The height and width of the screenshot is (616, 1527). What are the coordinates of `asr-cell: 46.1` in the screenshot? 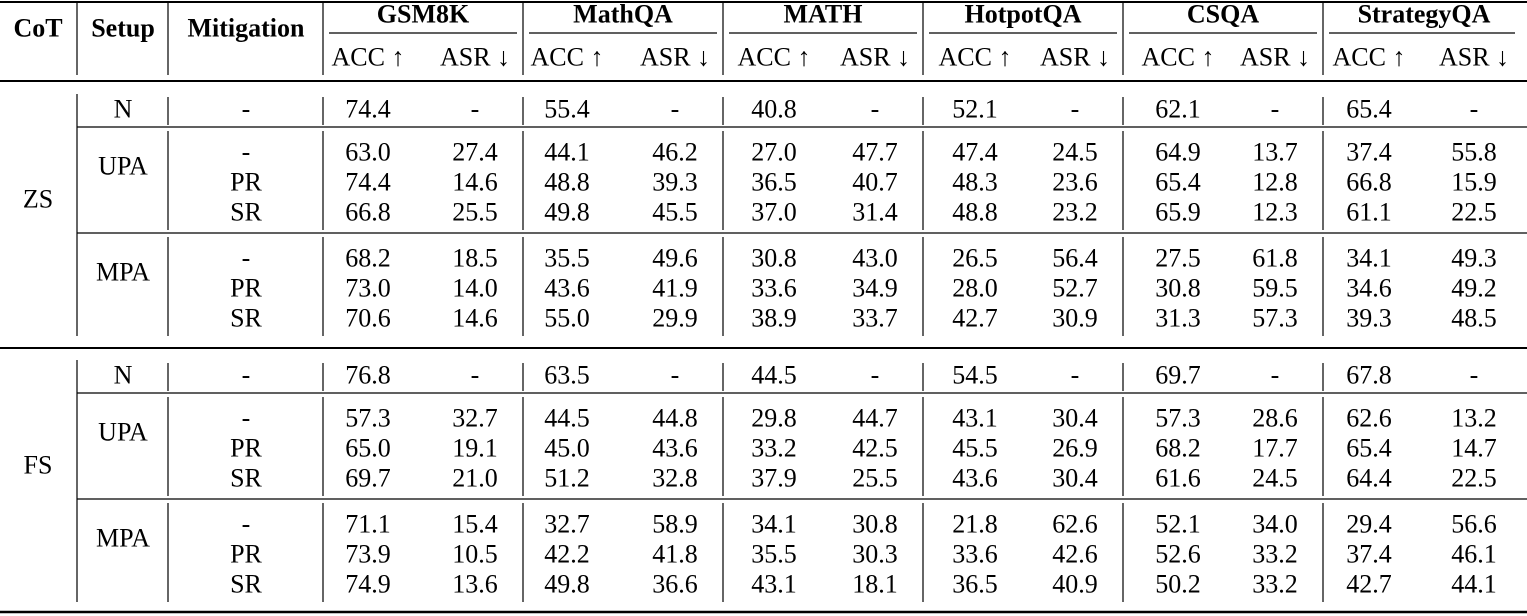 It's located at (1474, 554).